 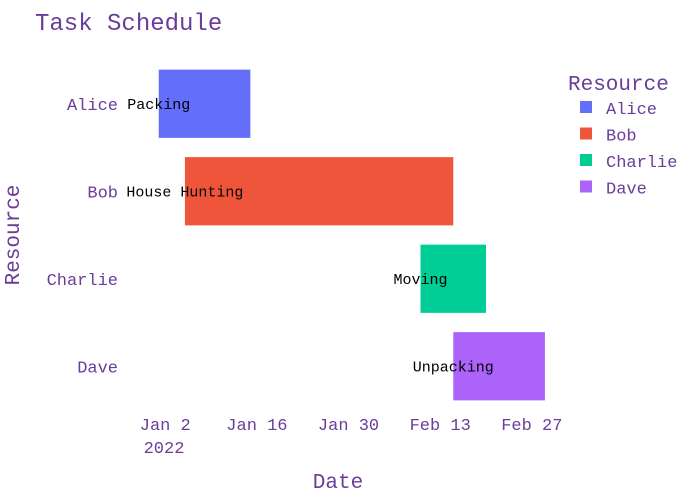 What do you see at coordinates (453, 367) in the screenshot?
I see `task-label: Unpacking` at bounding box center [453, 367].